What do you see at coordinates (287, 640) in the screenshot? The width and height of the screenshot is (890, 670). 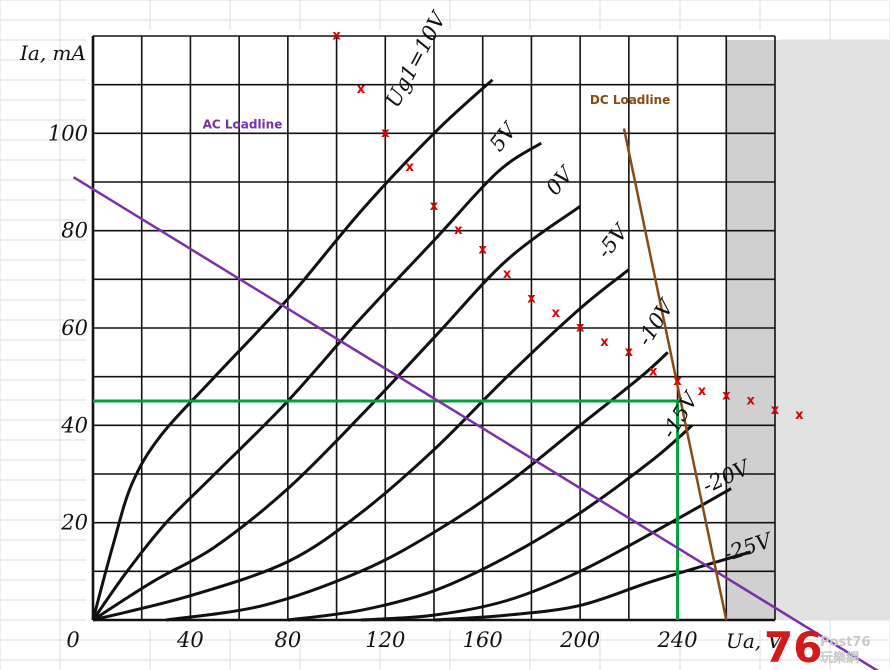 I see `x-tick-label: 80` at bounding box center [287, 640].